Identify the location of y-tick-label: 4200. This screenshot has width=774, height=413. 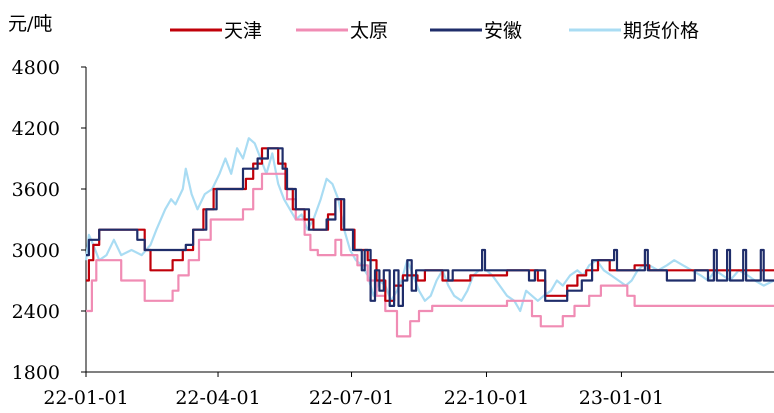
(36, 129).